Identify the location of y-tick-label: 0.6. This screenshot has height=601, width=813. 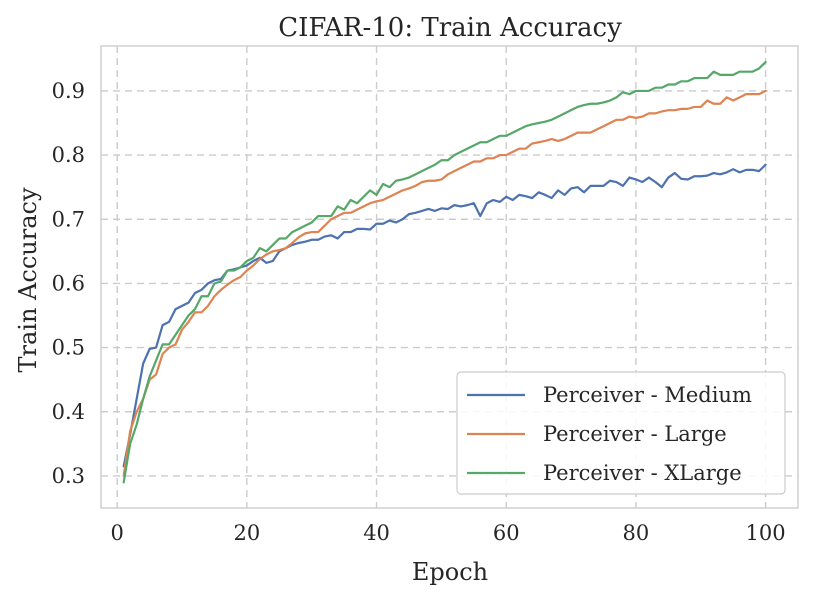
(68, 283).